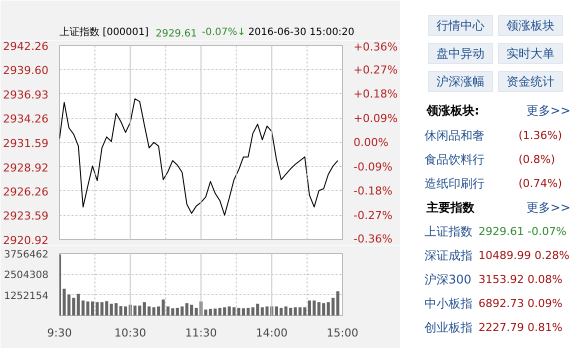 This screenshot has width=579, height=348. I want to click on text: 实时大单, so click(530, 53).